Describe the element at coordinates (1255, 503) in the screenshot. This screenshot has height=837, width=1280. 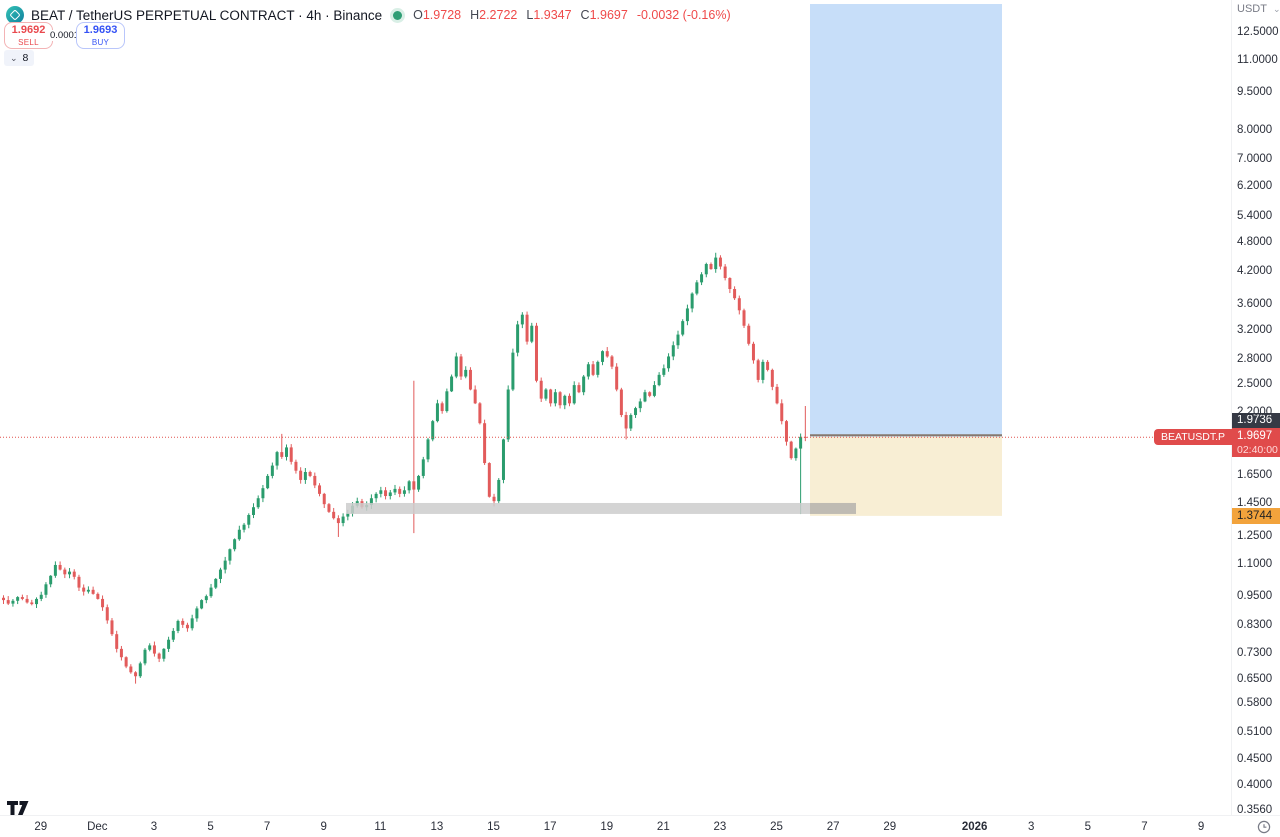
I see `price-tick-label: 1.4500` at that location.